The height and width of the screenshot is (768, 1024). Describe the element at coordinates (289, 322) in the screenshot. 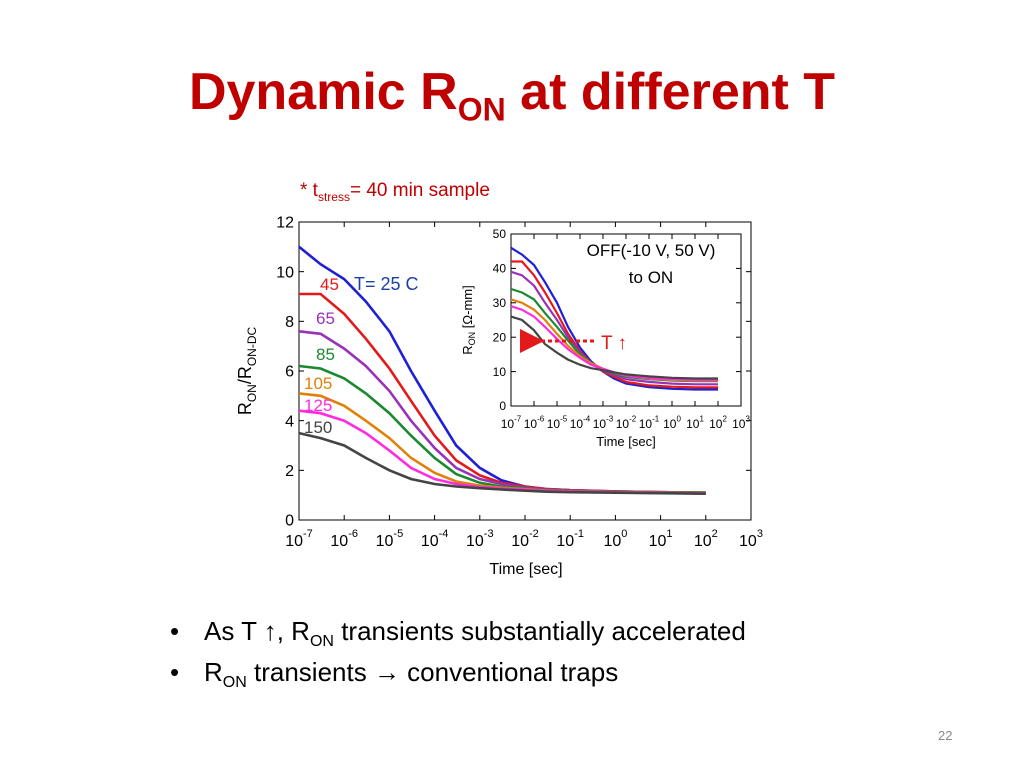

I see `y-tick-label: 8` at that location.